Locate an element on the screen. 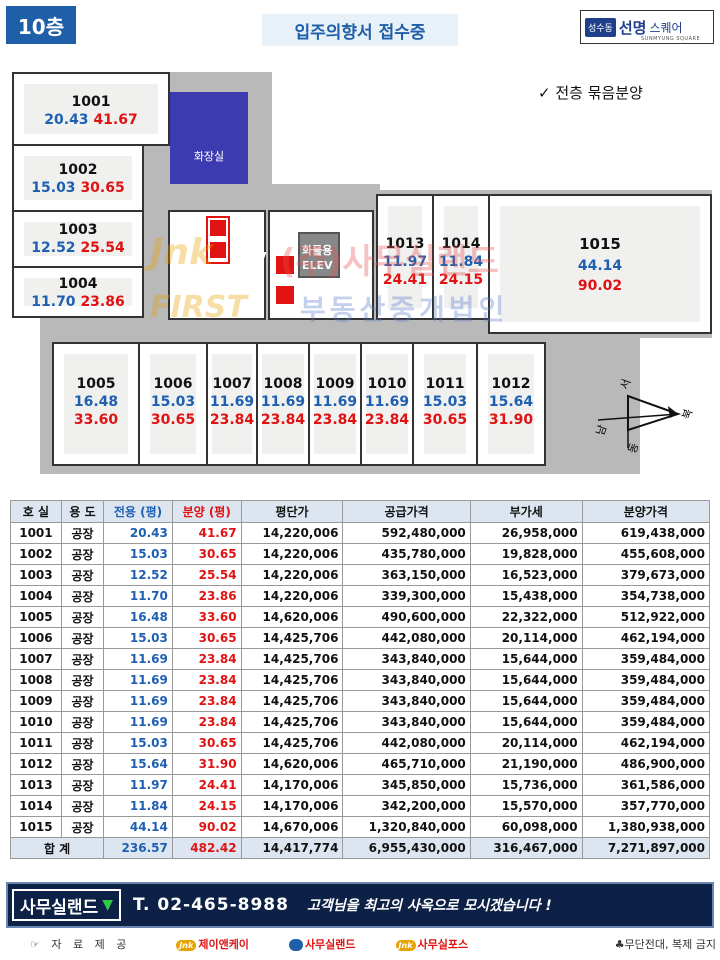  table-cell: 1010 is located at coordinates (36, 722).